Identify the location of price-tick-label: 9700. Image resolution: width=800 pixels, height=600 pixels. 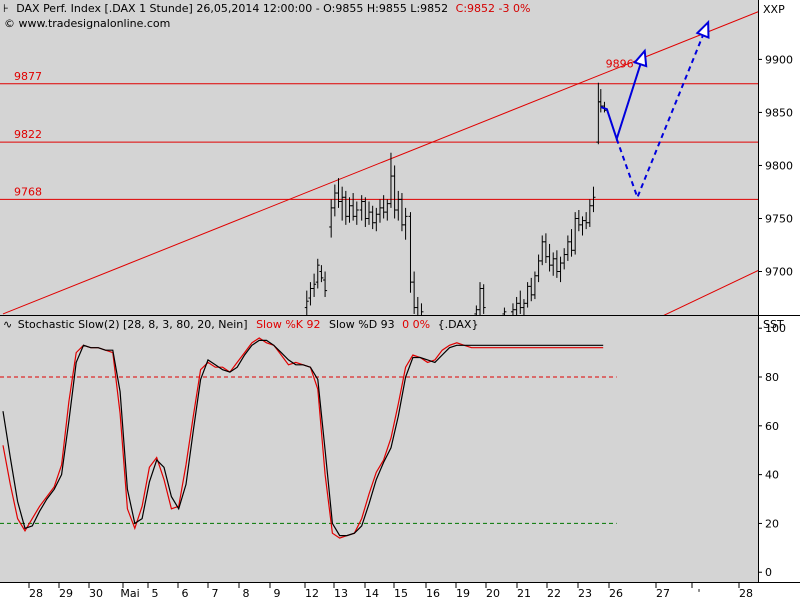
(779, 272).